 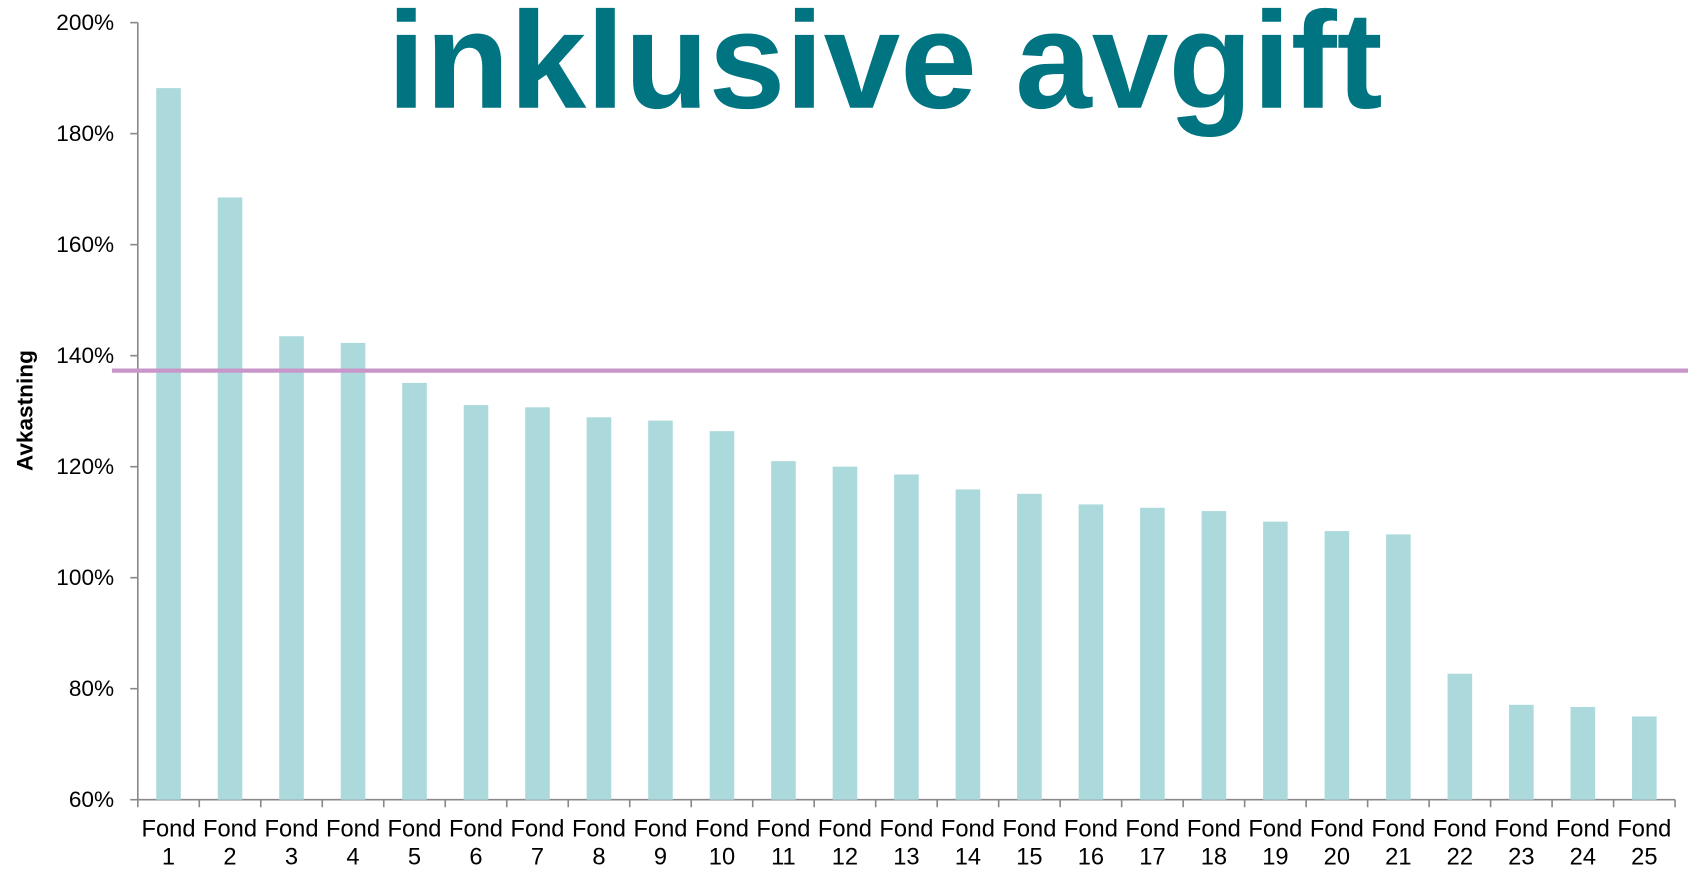 I want to click on x-tick-label: Fond 6, so click(x=475, y=842).